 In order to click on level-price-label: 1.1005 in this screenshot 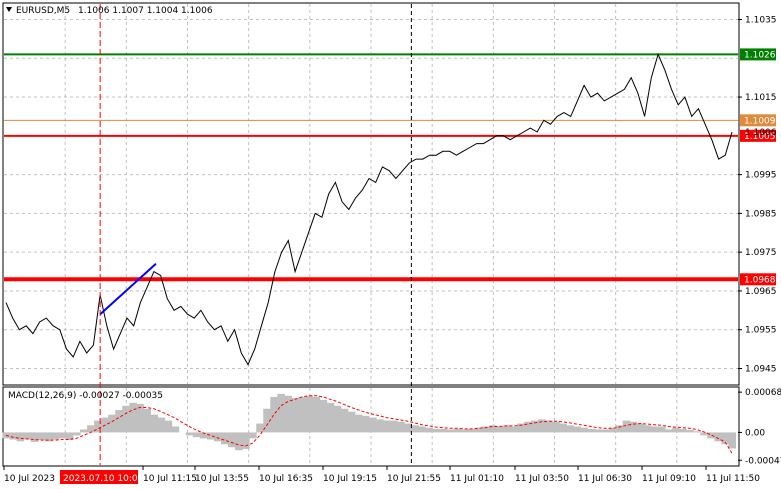, I will do `click(760, 137)`.